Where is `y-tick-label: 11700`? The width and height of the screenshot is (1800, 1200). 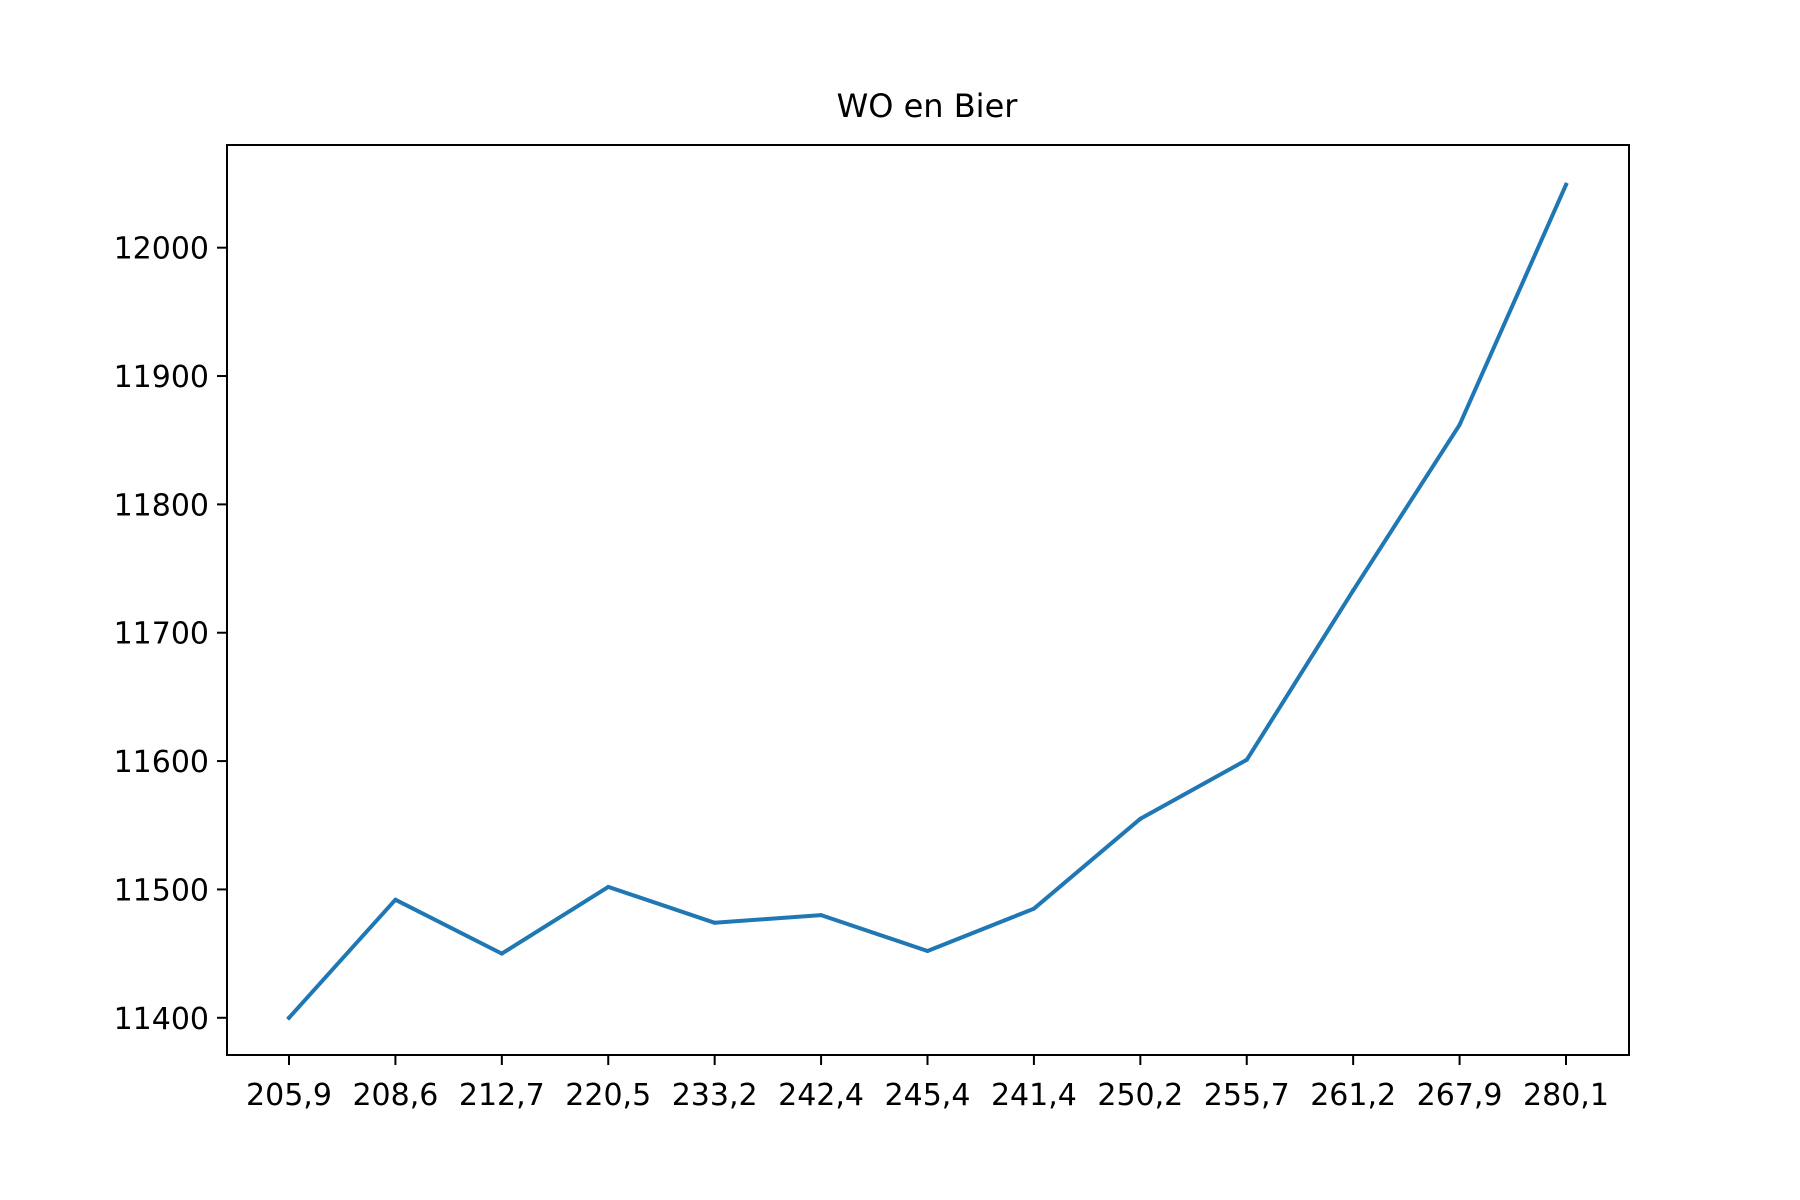 y-tick-label: 11700 is located at coordinates (161, 634).